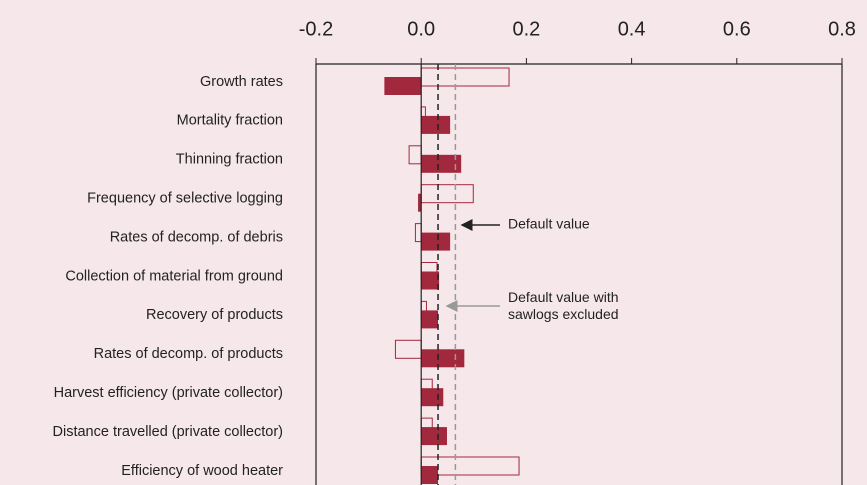  Describe the element at coordinates (737, 29) in the screenshot. I see `x-tick-label: 0.6` at that location.